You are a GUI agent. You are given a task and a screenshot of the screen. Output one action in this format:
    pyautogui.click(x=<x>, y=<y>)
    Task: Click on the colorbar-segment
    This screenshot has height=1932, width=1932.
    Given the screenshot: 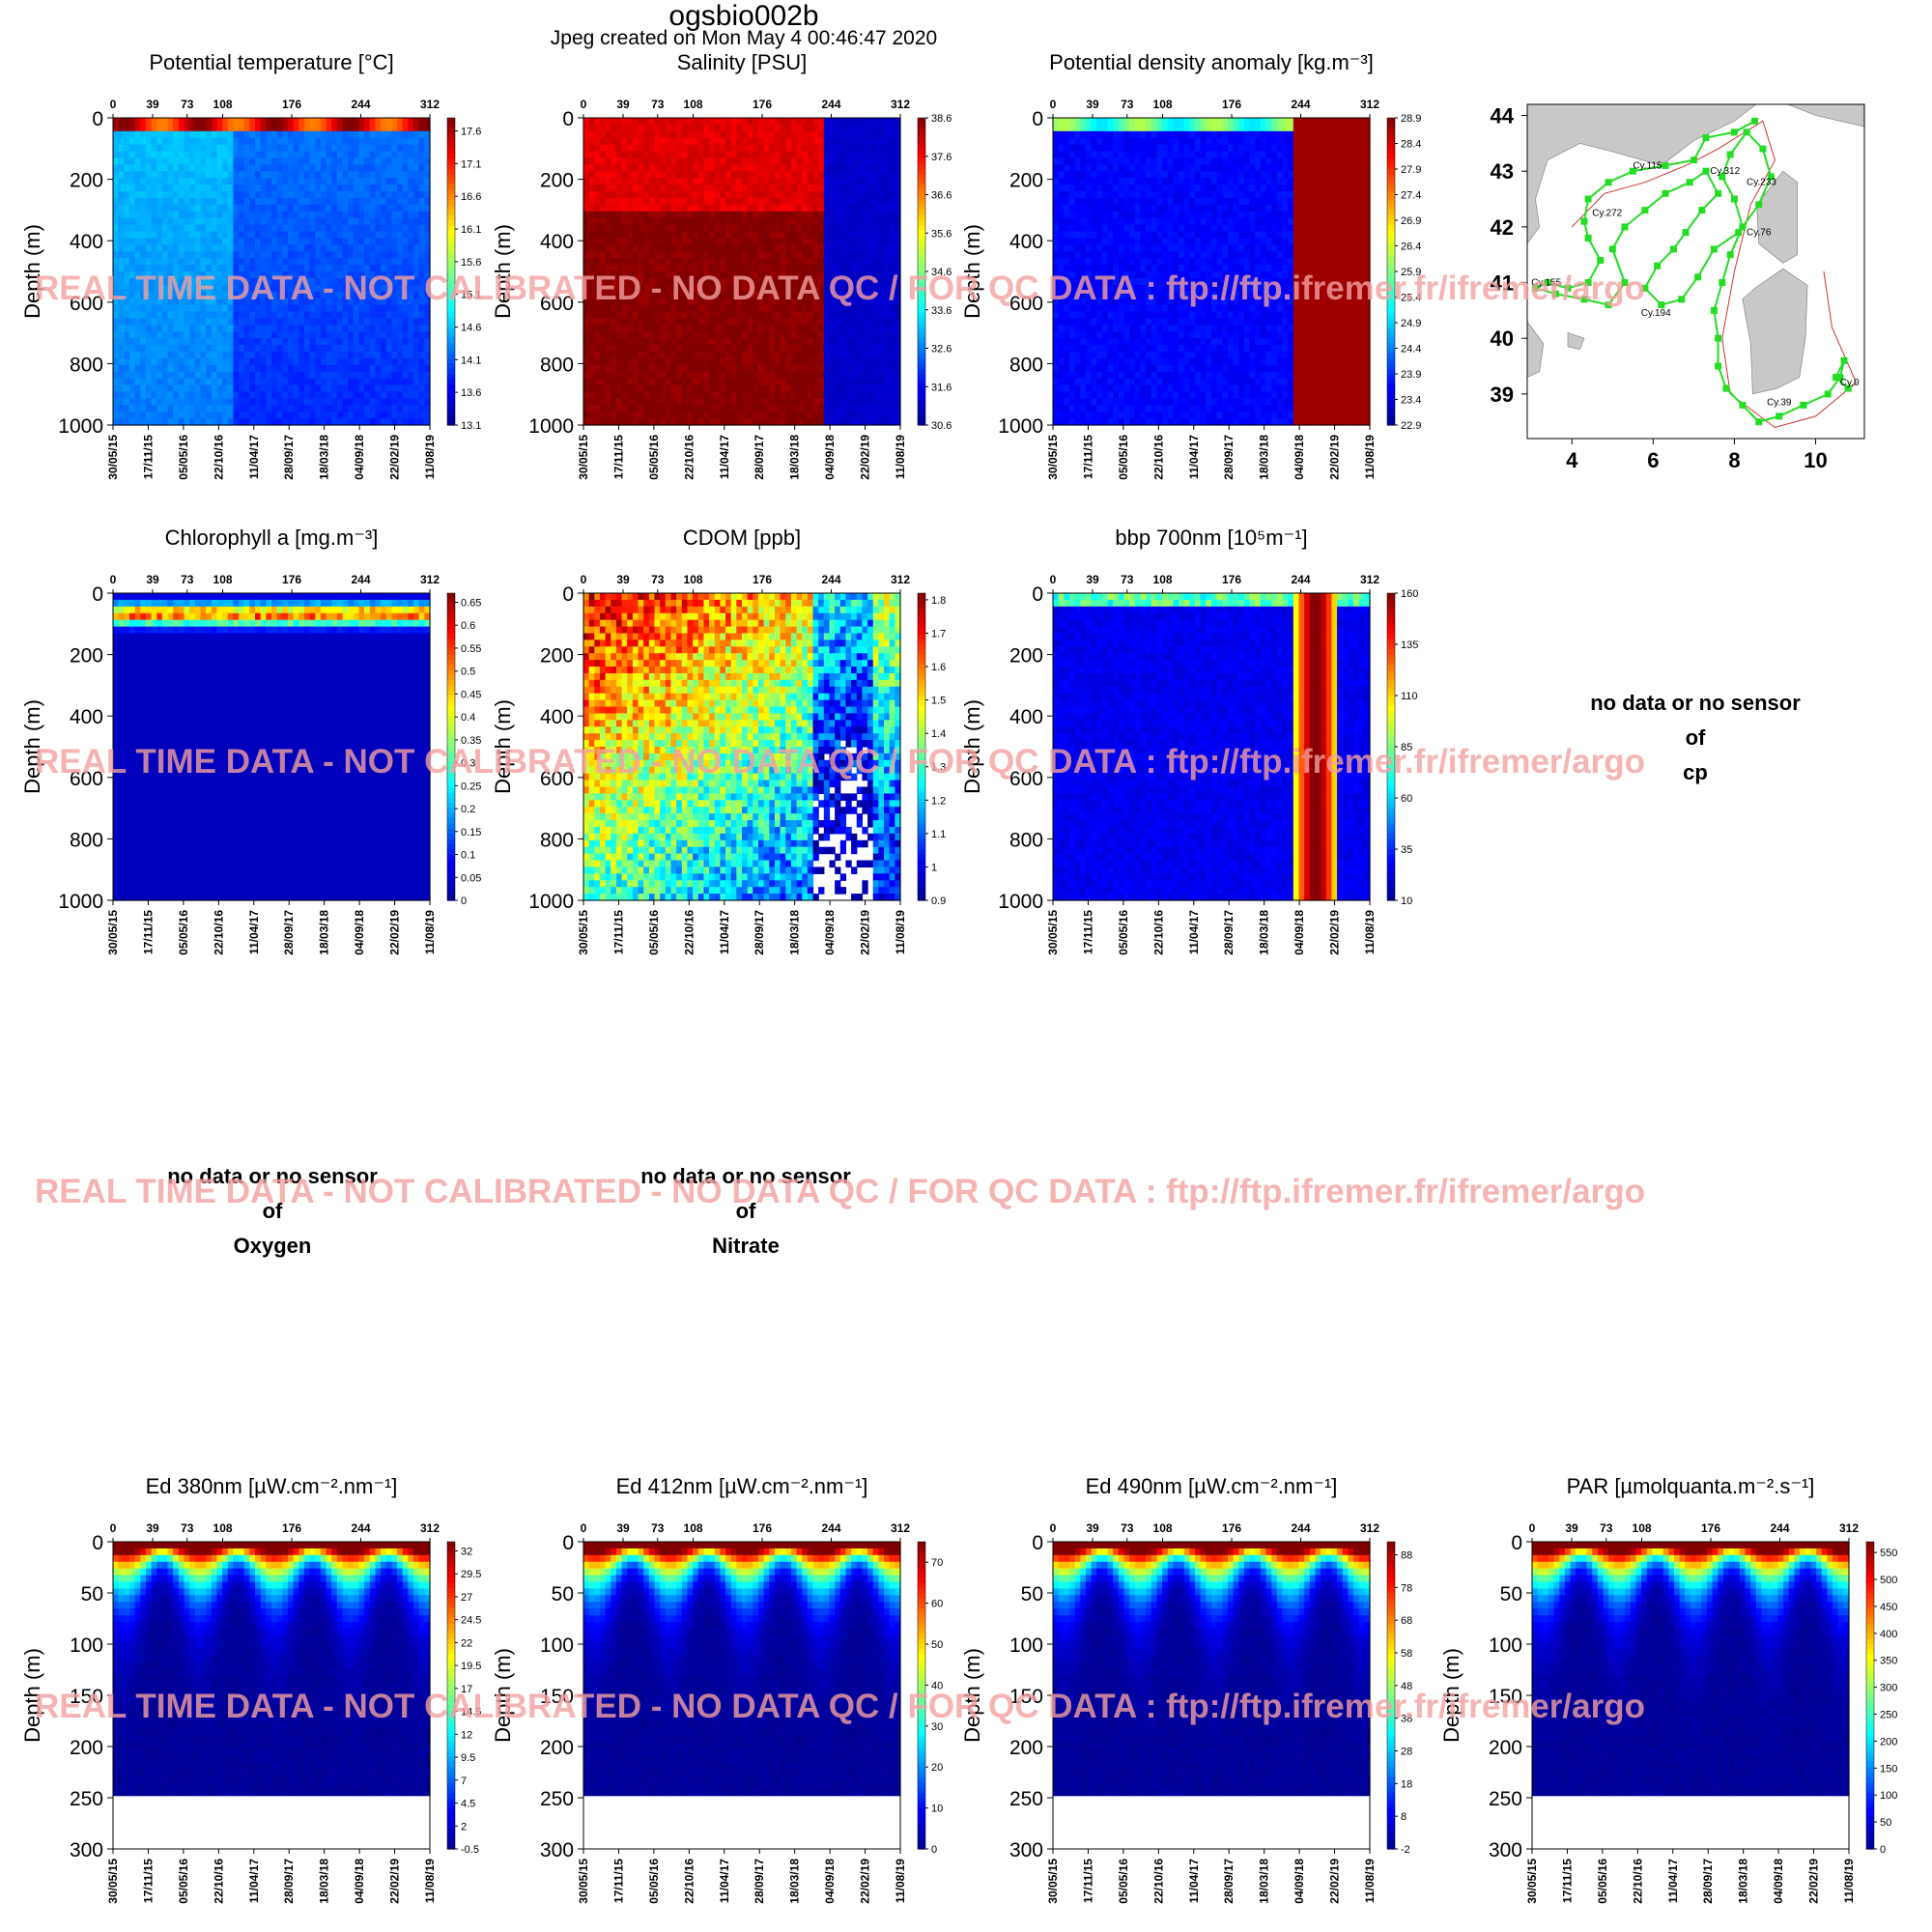 What is the action you would take?
    pyautogui.click(x=451, y=248)
    